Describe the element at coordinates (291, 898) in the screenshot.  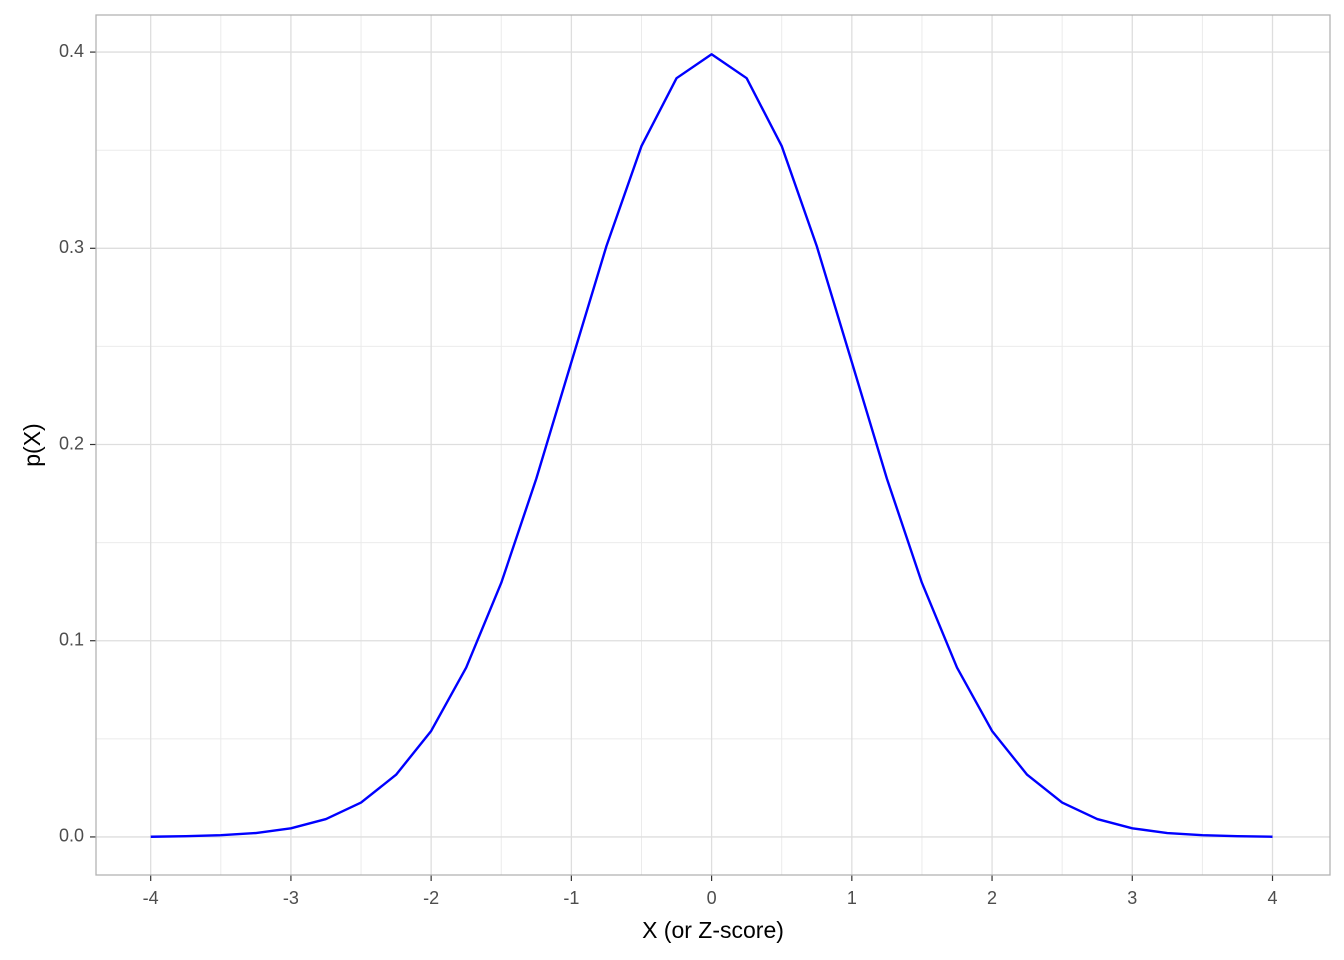
I see `x-tick-label: -3` at that location.